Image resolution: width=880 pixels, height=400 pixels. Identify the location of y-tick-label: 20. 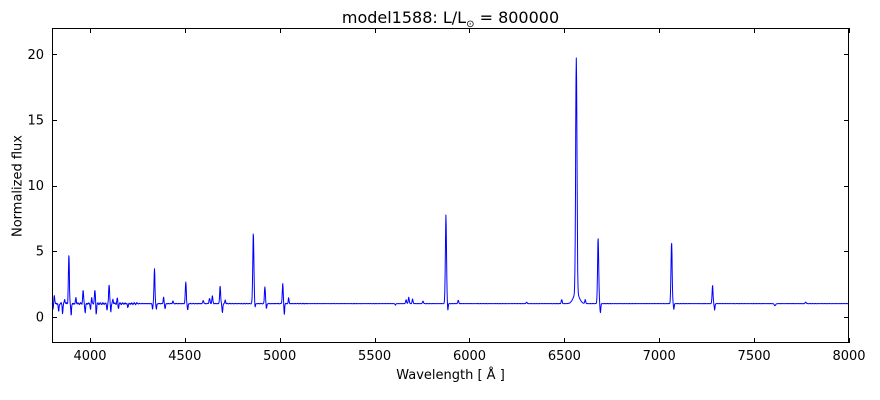
(35, 55).